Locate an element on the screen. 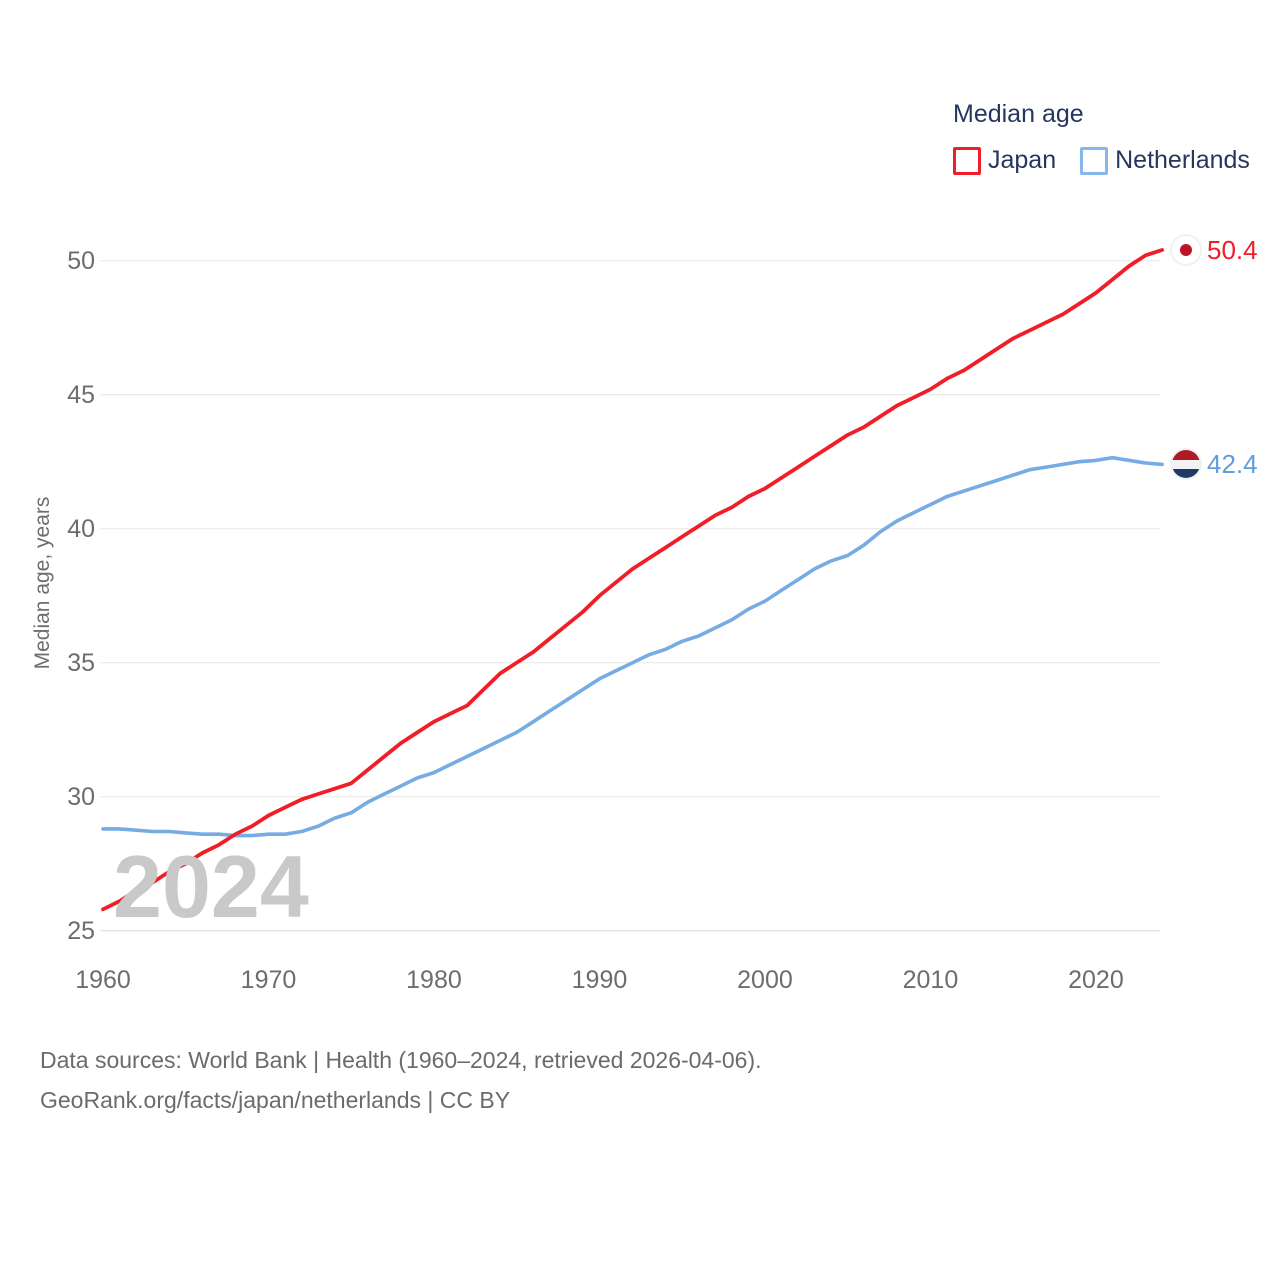 This screenshot has height=1280, width=1280. legend-item-netherlands: Netherlands is located at coordinates (1165, 160).